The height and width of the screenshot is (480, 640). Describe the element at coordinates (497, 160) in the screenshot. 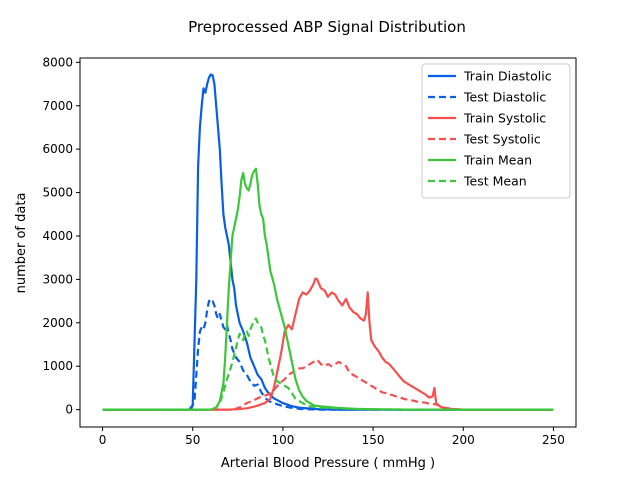

I see `legend-label: Train Mean` at that location.